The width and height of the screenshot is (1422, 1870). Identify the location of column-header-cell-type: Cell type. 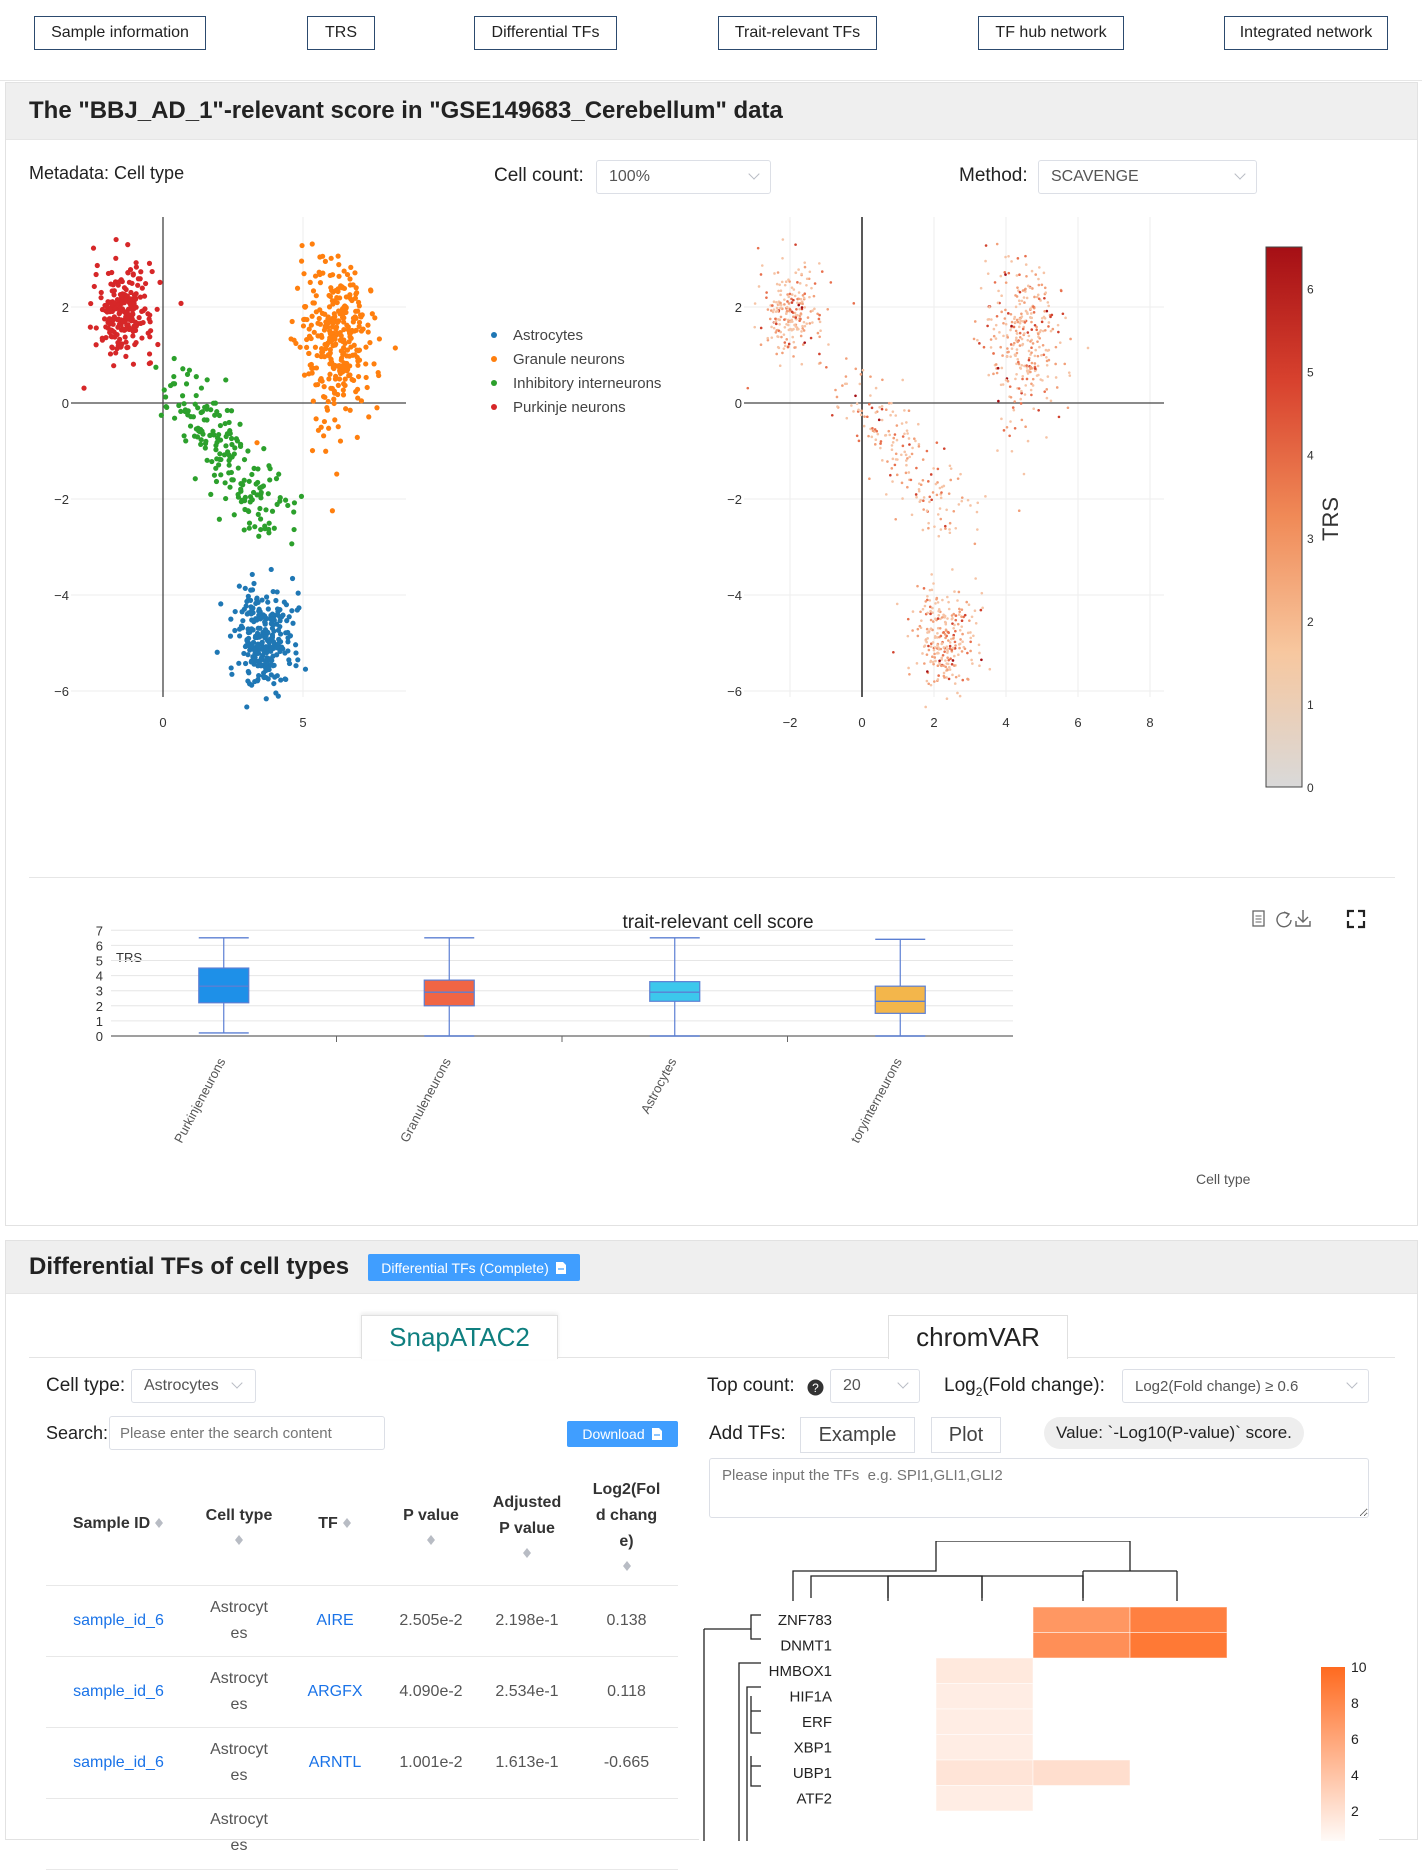
(239, 1524).